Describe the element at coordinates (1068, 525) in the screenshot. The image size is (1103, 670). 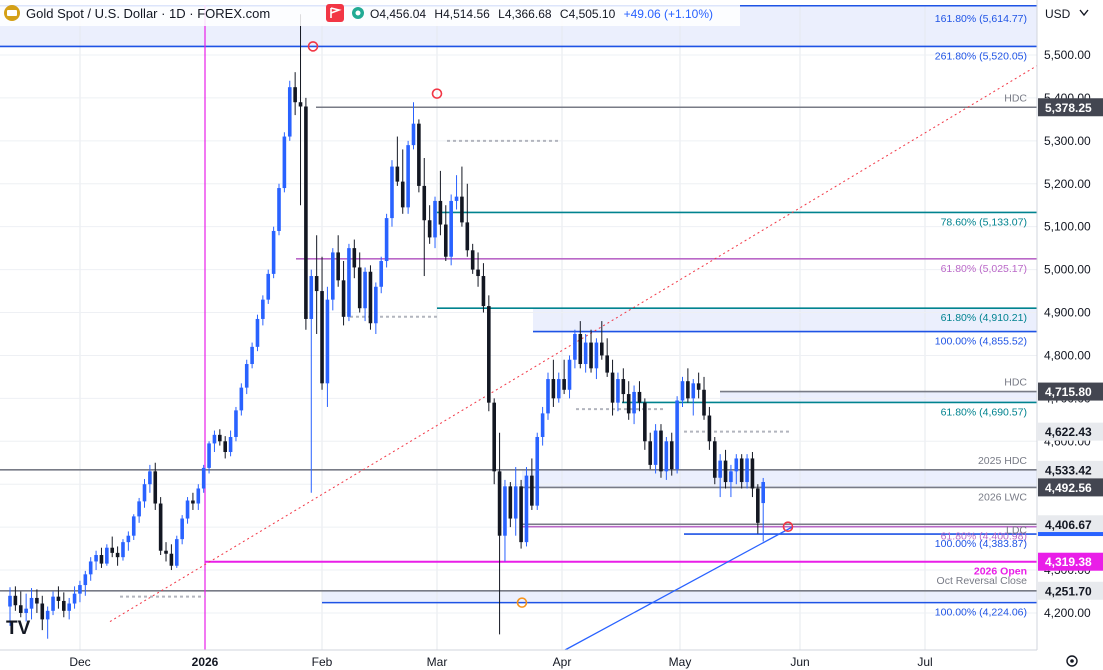
I see `price-tag: 4,406.67` at that location.